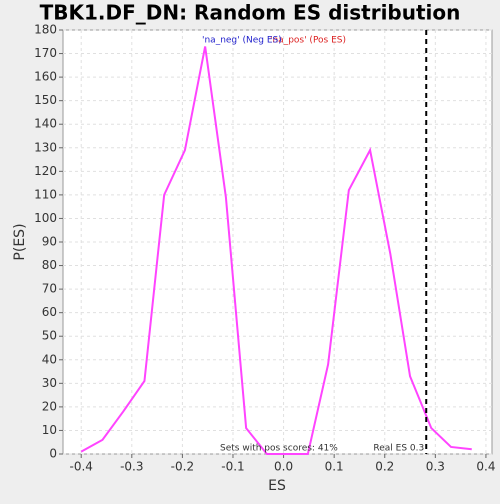  I want to click on chart-title: TBK1.DF_DN: Random ES distribution, so click(250, 13).